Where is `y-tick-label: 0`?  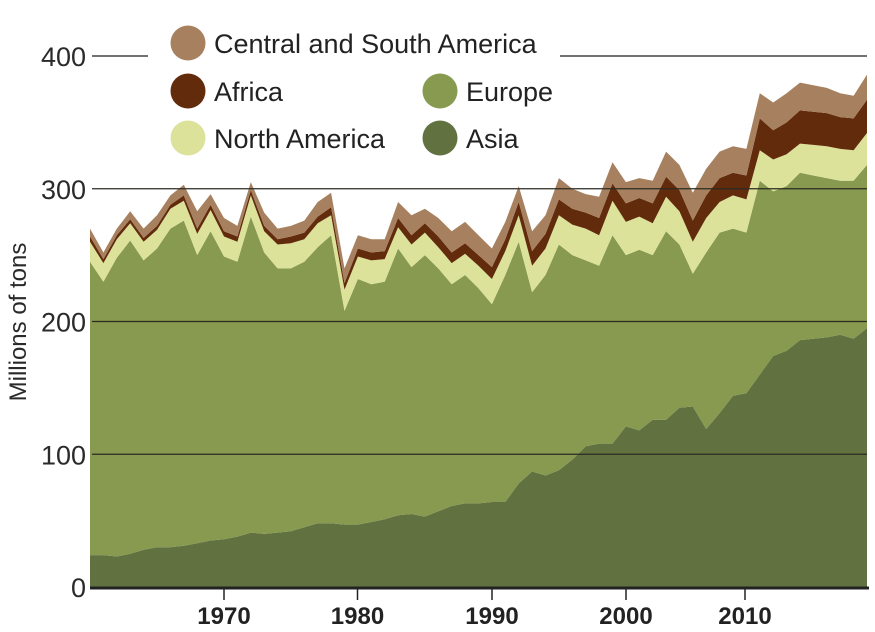
y-tick-label: 0 is located at coordinates (78, 588).